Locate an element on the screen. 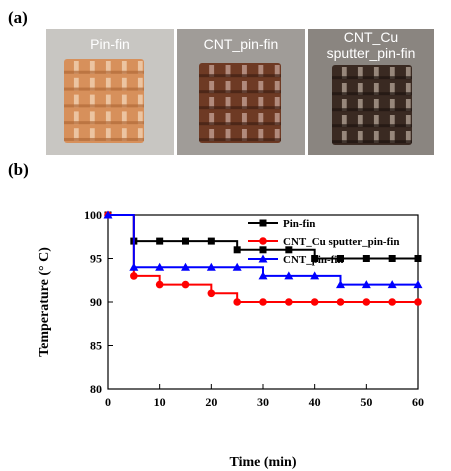 The height and width of the screenshot is (471, 451). legend-marker is located at coordinates (263, 258).